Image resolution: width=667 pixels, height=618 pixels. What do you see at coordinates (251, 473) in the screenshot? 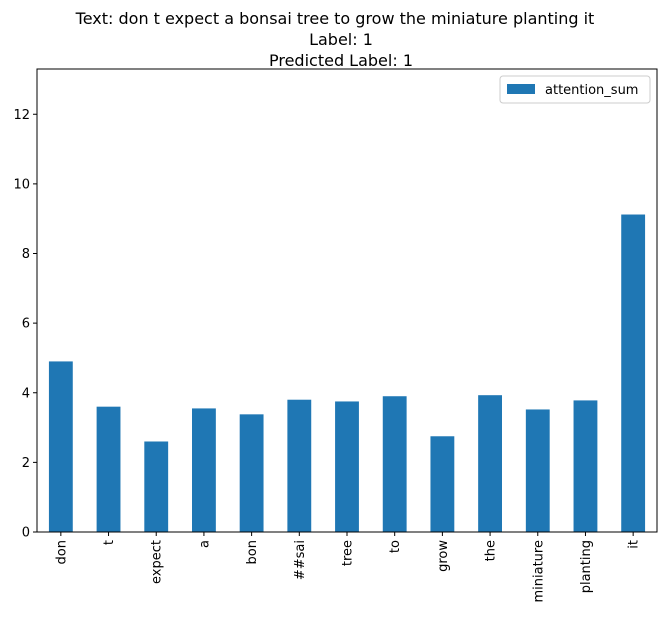
I see `bar-bon` at bounding box center [251, 473].